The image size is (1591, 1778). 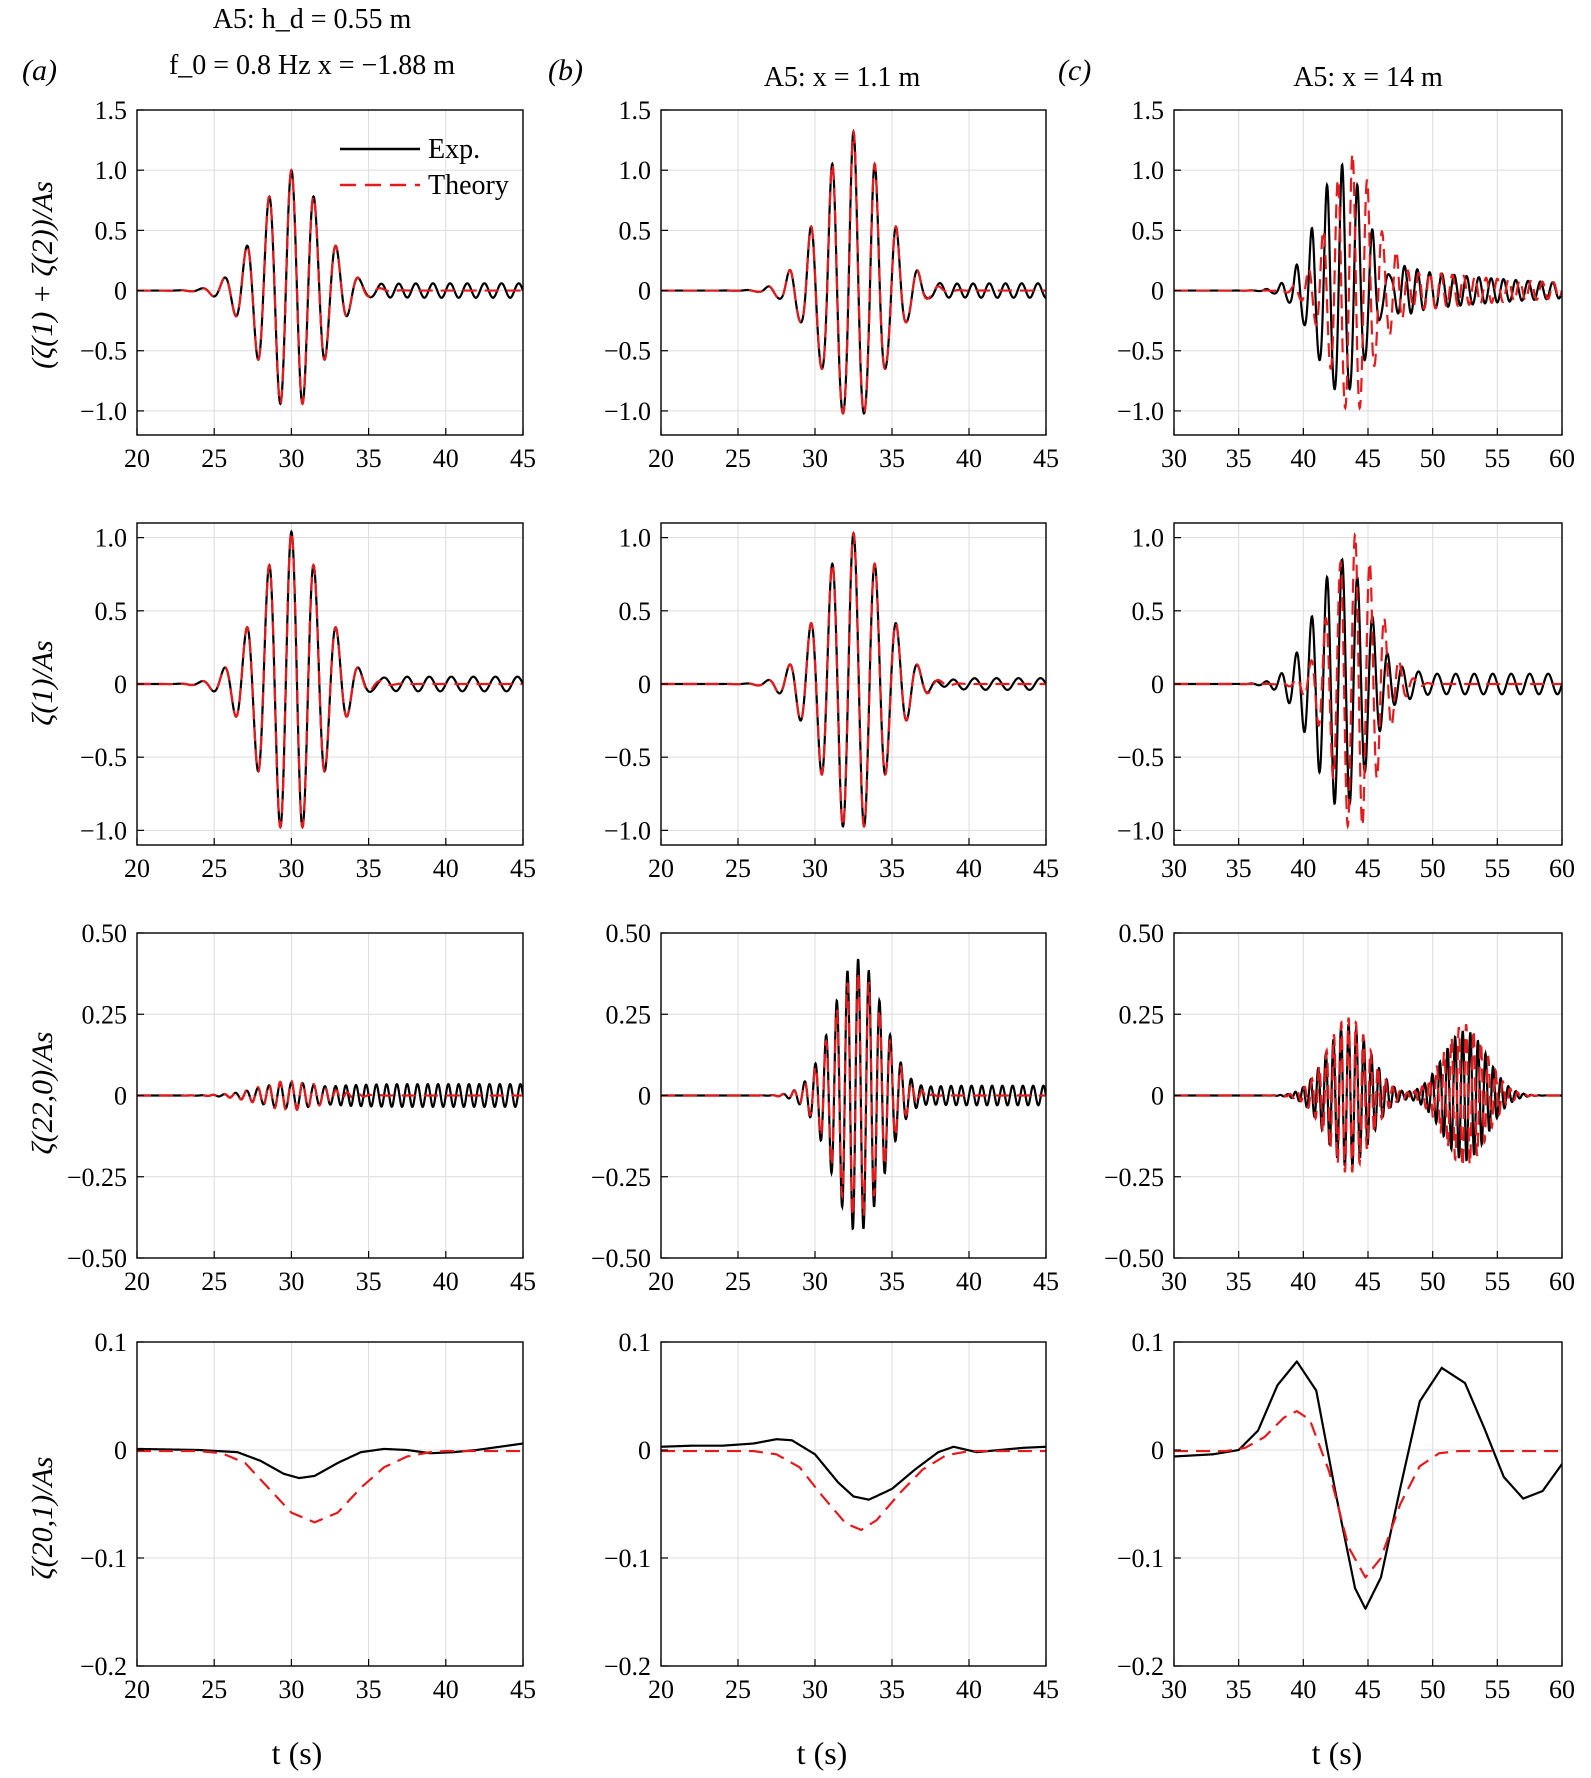 I want to click on y-tick-label: 0.50, so click(x=105, y=933).